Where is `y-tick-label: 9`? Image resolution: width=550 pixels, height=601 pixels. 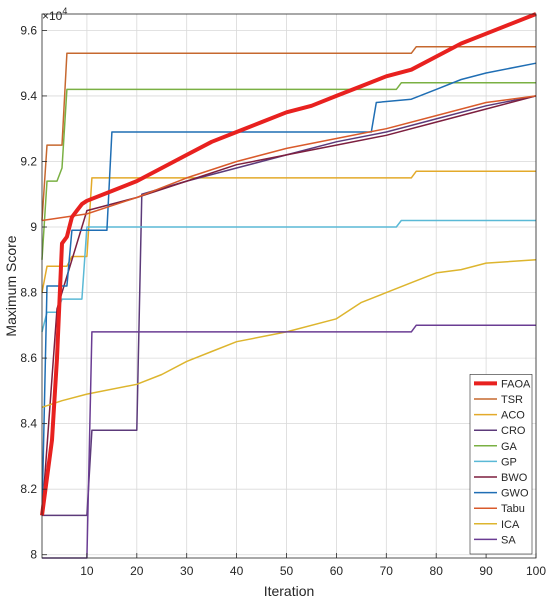 y-tick-label: 9 is located at coordinates (33, 227).